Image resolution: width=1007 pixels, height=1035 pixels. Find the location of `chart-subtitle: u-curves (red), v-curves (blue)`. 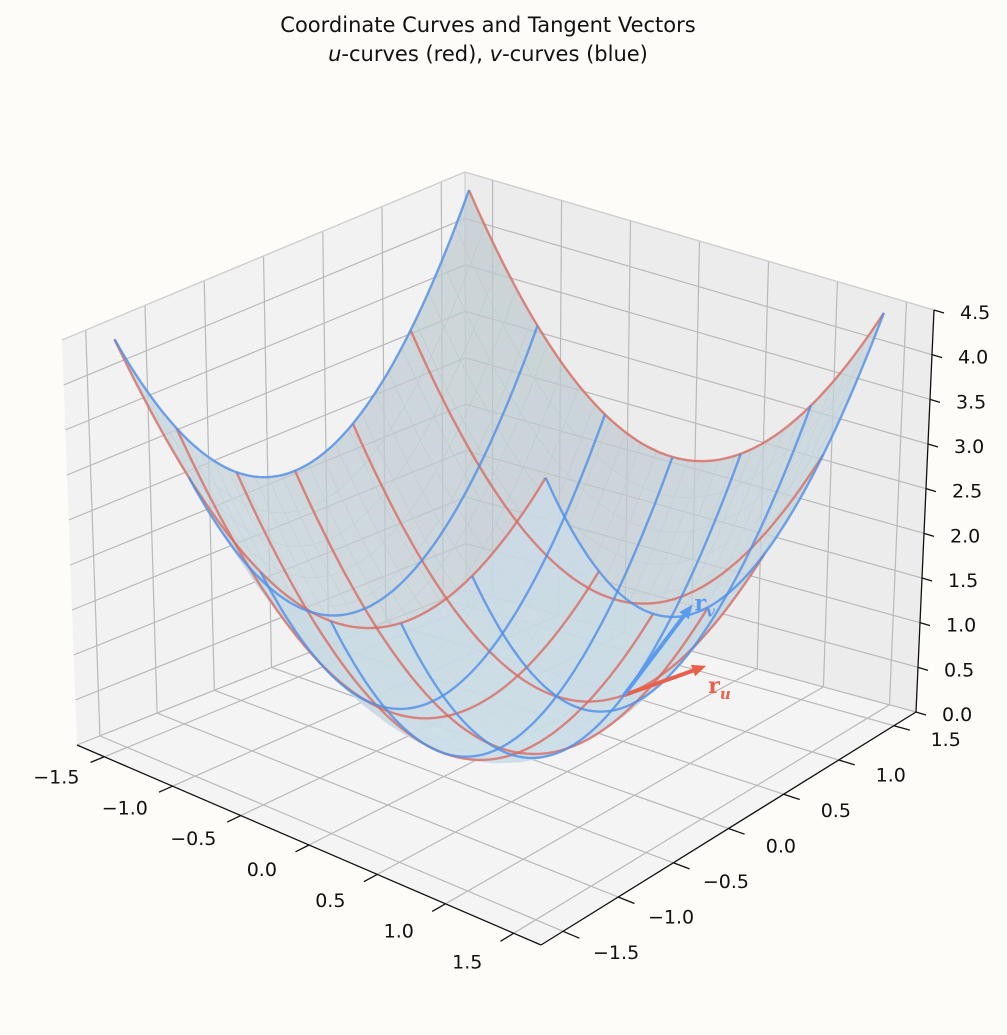

chart-subtitle: u-curves (red), v-curves (blue) is located at coordinates (488, 54).